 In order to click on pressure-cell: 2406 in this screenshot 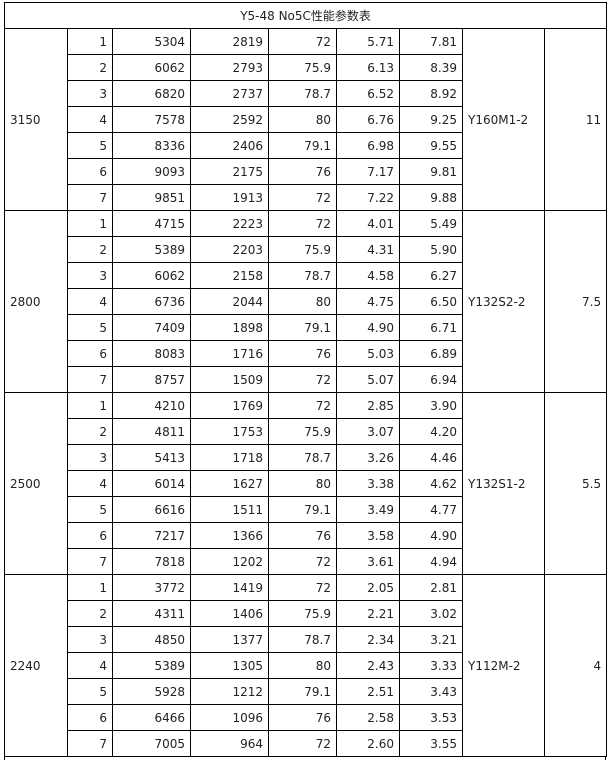, I will do `click(229, 145)`.